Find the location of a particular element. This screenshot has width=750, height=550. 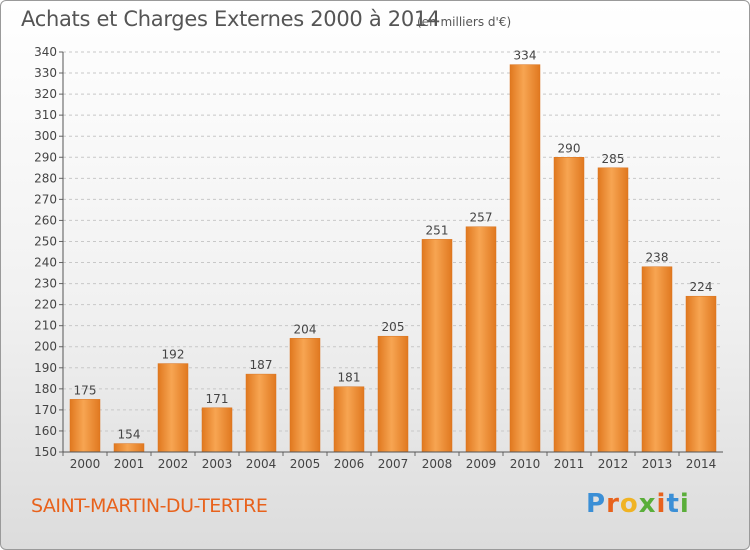

data-label: 290 is located at coordinates (569, 148).